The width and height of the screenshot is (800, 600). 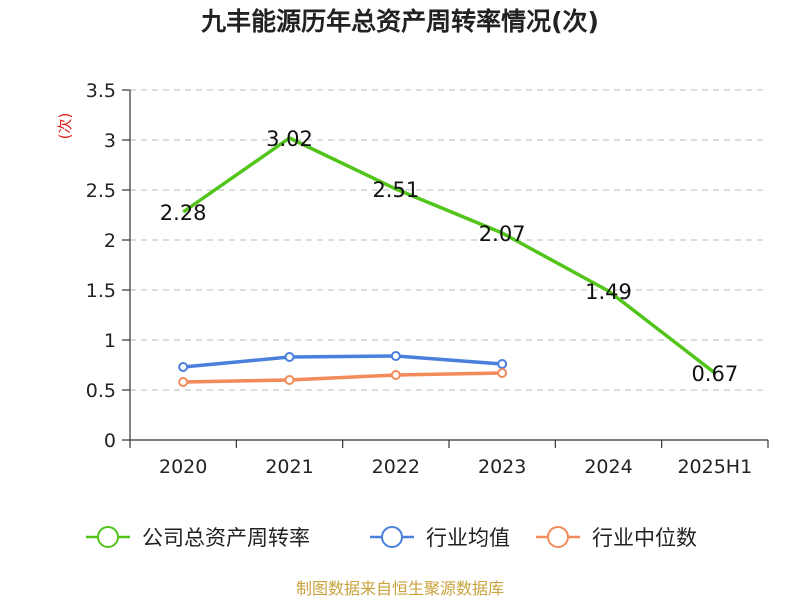 What do you see at coordinates (110, 341) in the screenshot?
I see `y-tick-label: 1` at bounding box center [110, 341].